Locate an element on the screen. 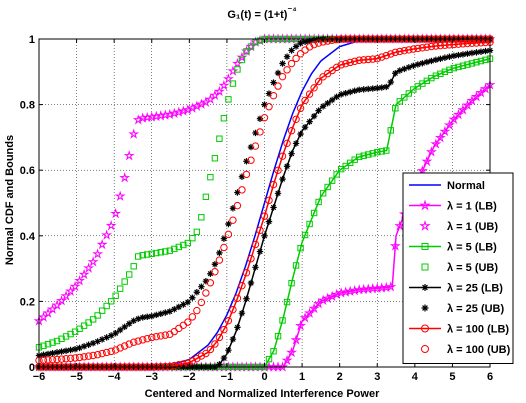 This screenshot has height=403, width=526. chart-title-base: G₁(t) = (1+t) is located at coordinates (257, 15).